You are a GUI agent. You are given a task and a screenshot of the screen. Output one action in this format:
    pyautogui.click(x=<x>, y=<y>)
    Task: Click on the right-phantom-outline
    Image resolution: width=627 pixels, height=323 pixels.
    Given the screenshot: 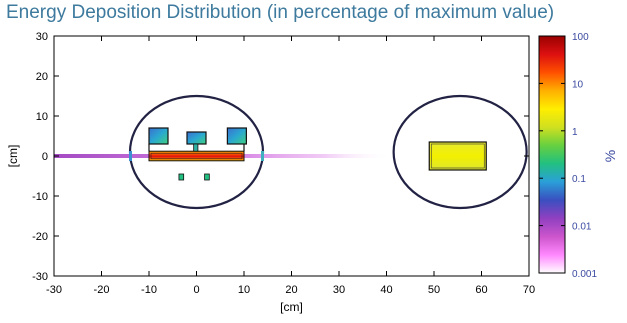 What is the action you would take?
    pyautogui.click(x=460, y=152)
    